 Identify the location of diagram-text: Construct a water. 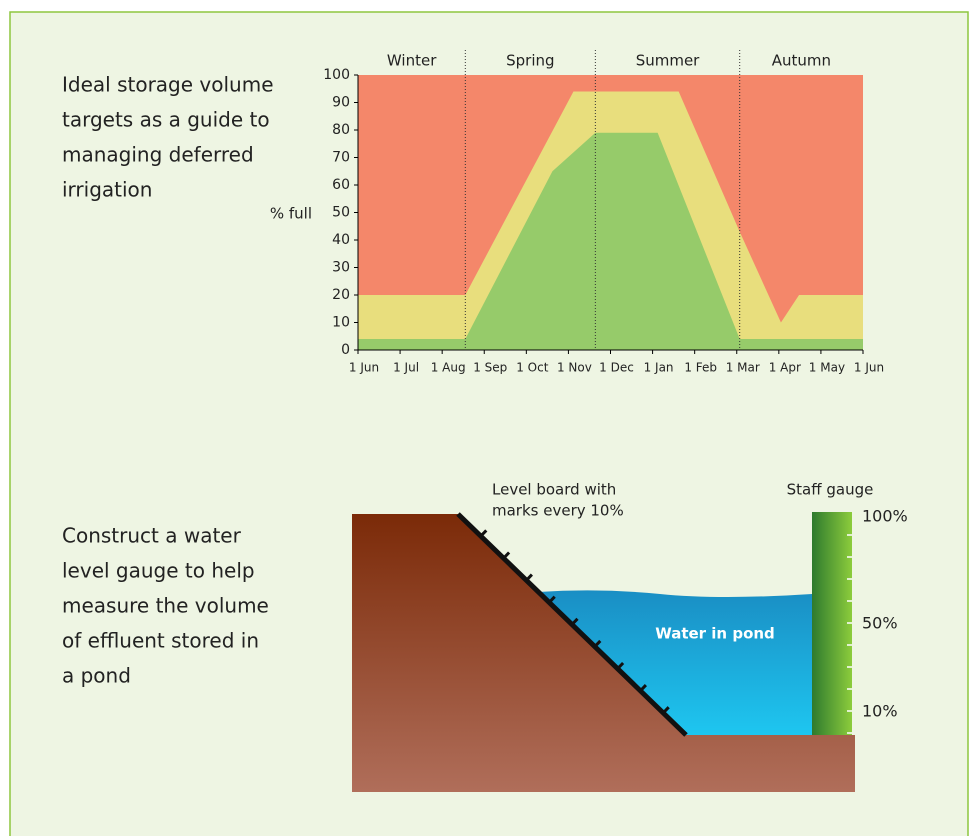
(152, 536).